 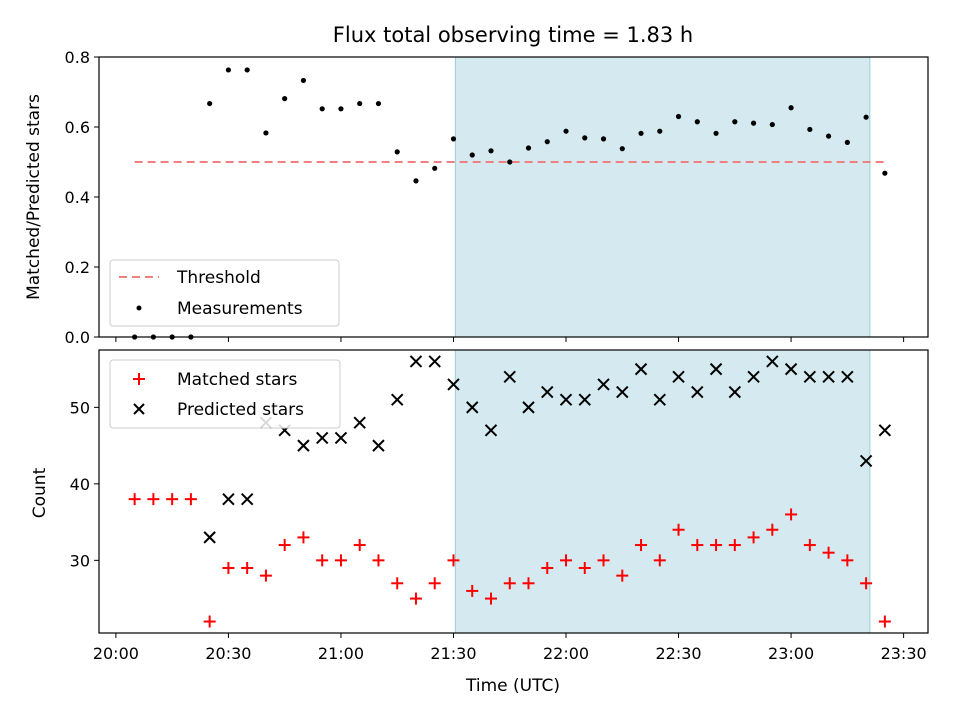 I want to click on legend-matched-label: Matched stars, so click(x=237, y=380).